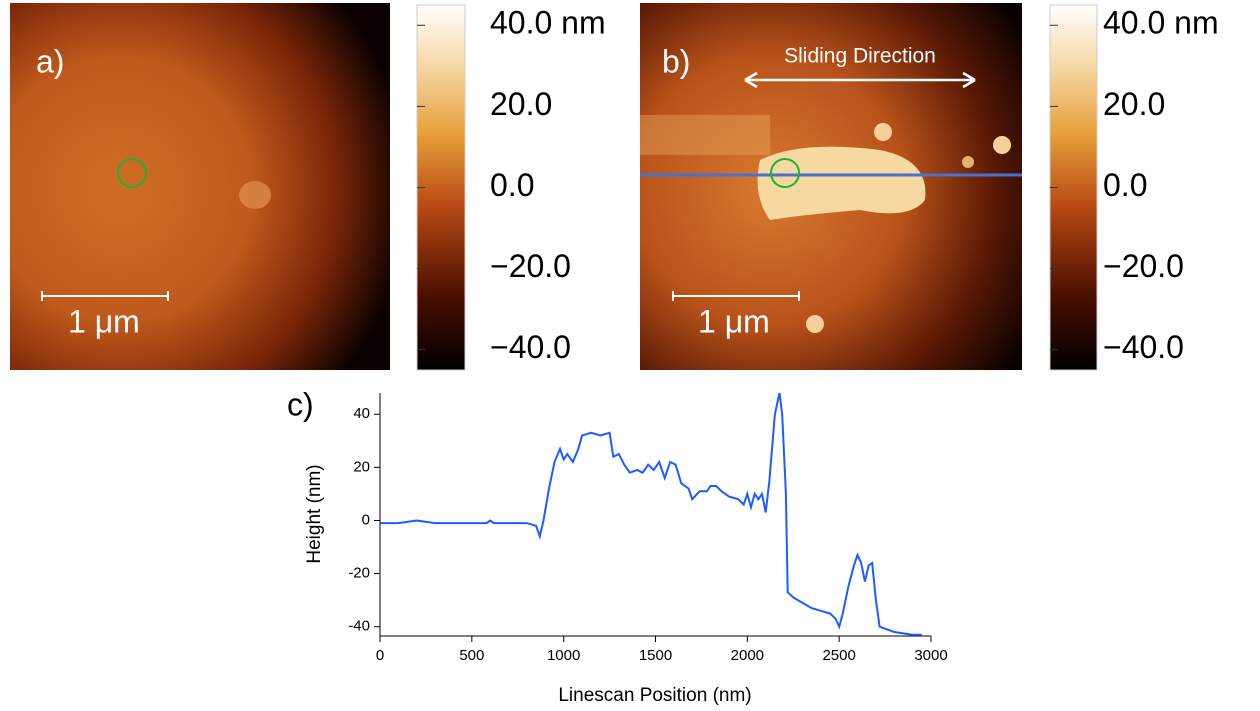 This screenshot has height=711, width=1260. I want to click on panel-label: a), so click(50, 61).